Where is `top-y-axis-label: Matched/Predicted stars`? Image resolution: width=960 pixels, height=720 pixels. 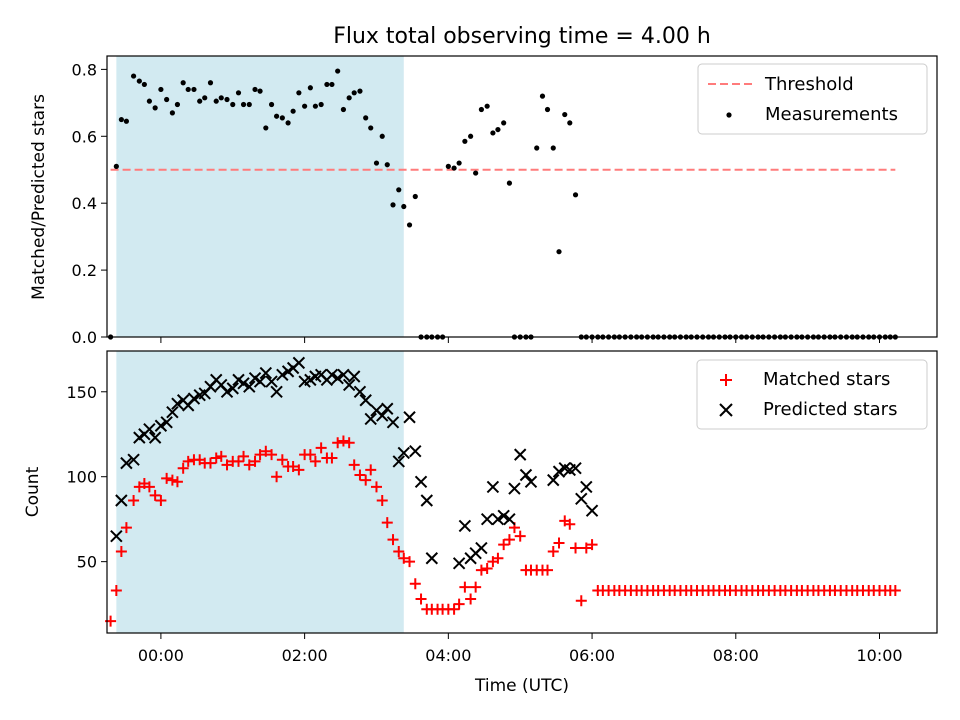
top-y-axis-label: Matched/Predicted stars is located at coordinates (39, 197).